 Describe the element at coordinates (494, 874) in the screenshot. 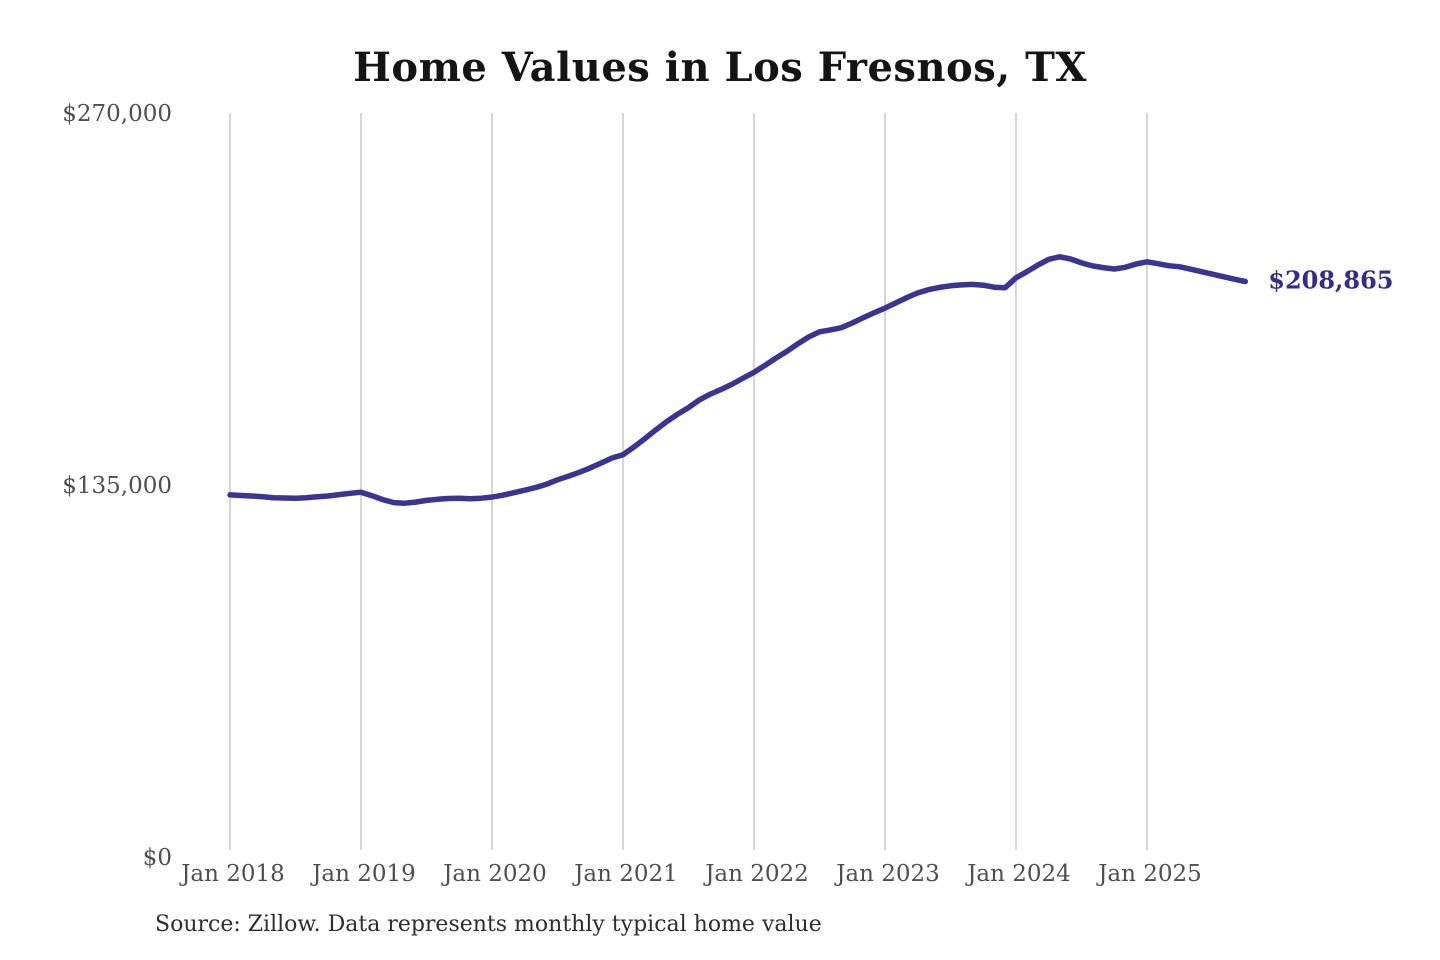

I see `x-axis-label: Jan 2020` at that location.